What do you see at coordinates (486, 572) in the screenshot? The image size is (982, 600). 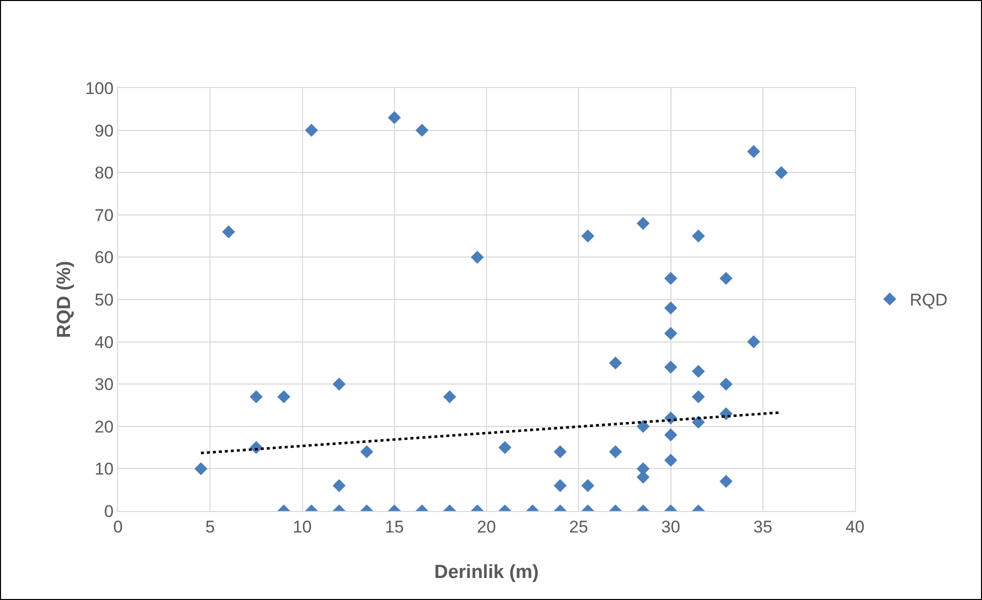 I see `x-axis-title: Derinlik (m)` at bounding box center [486, 572].